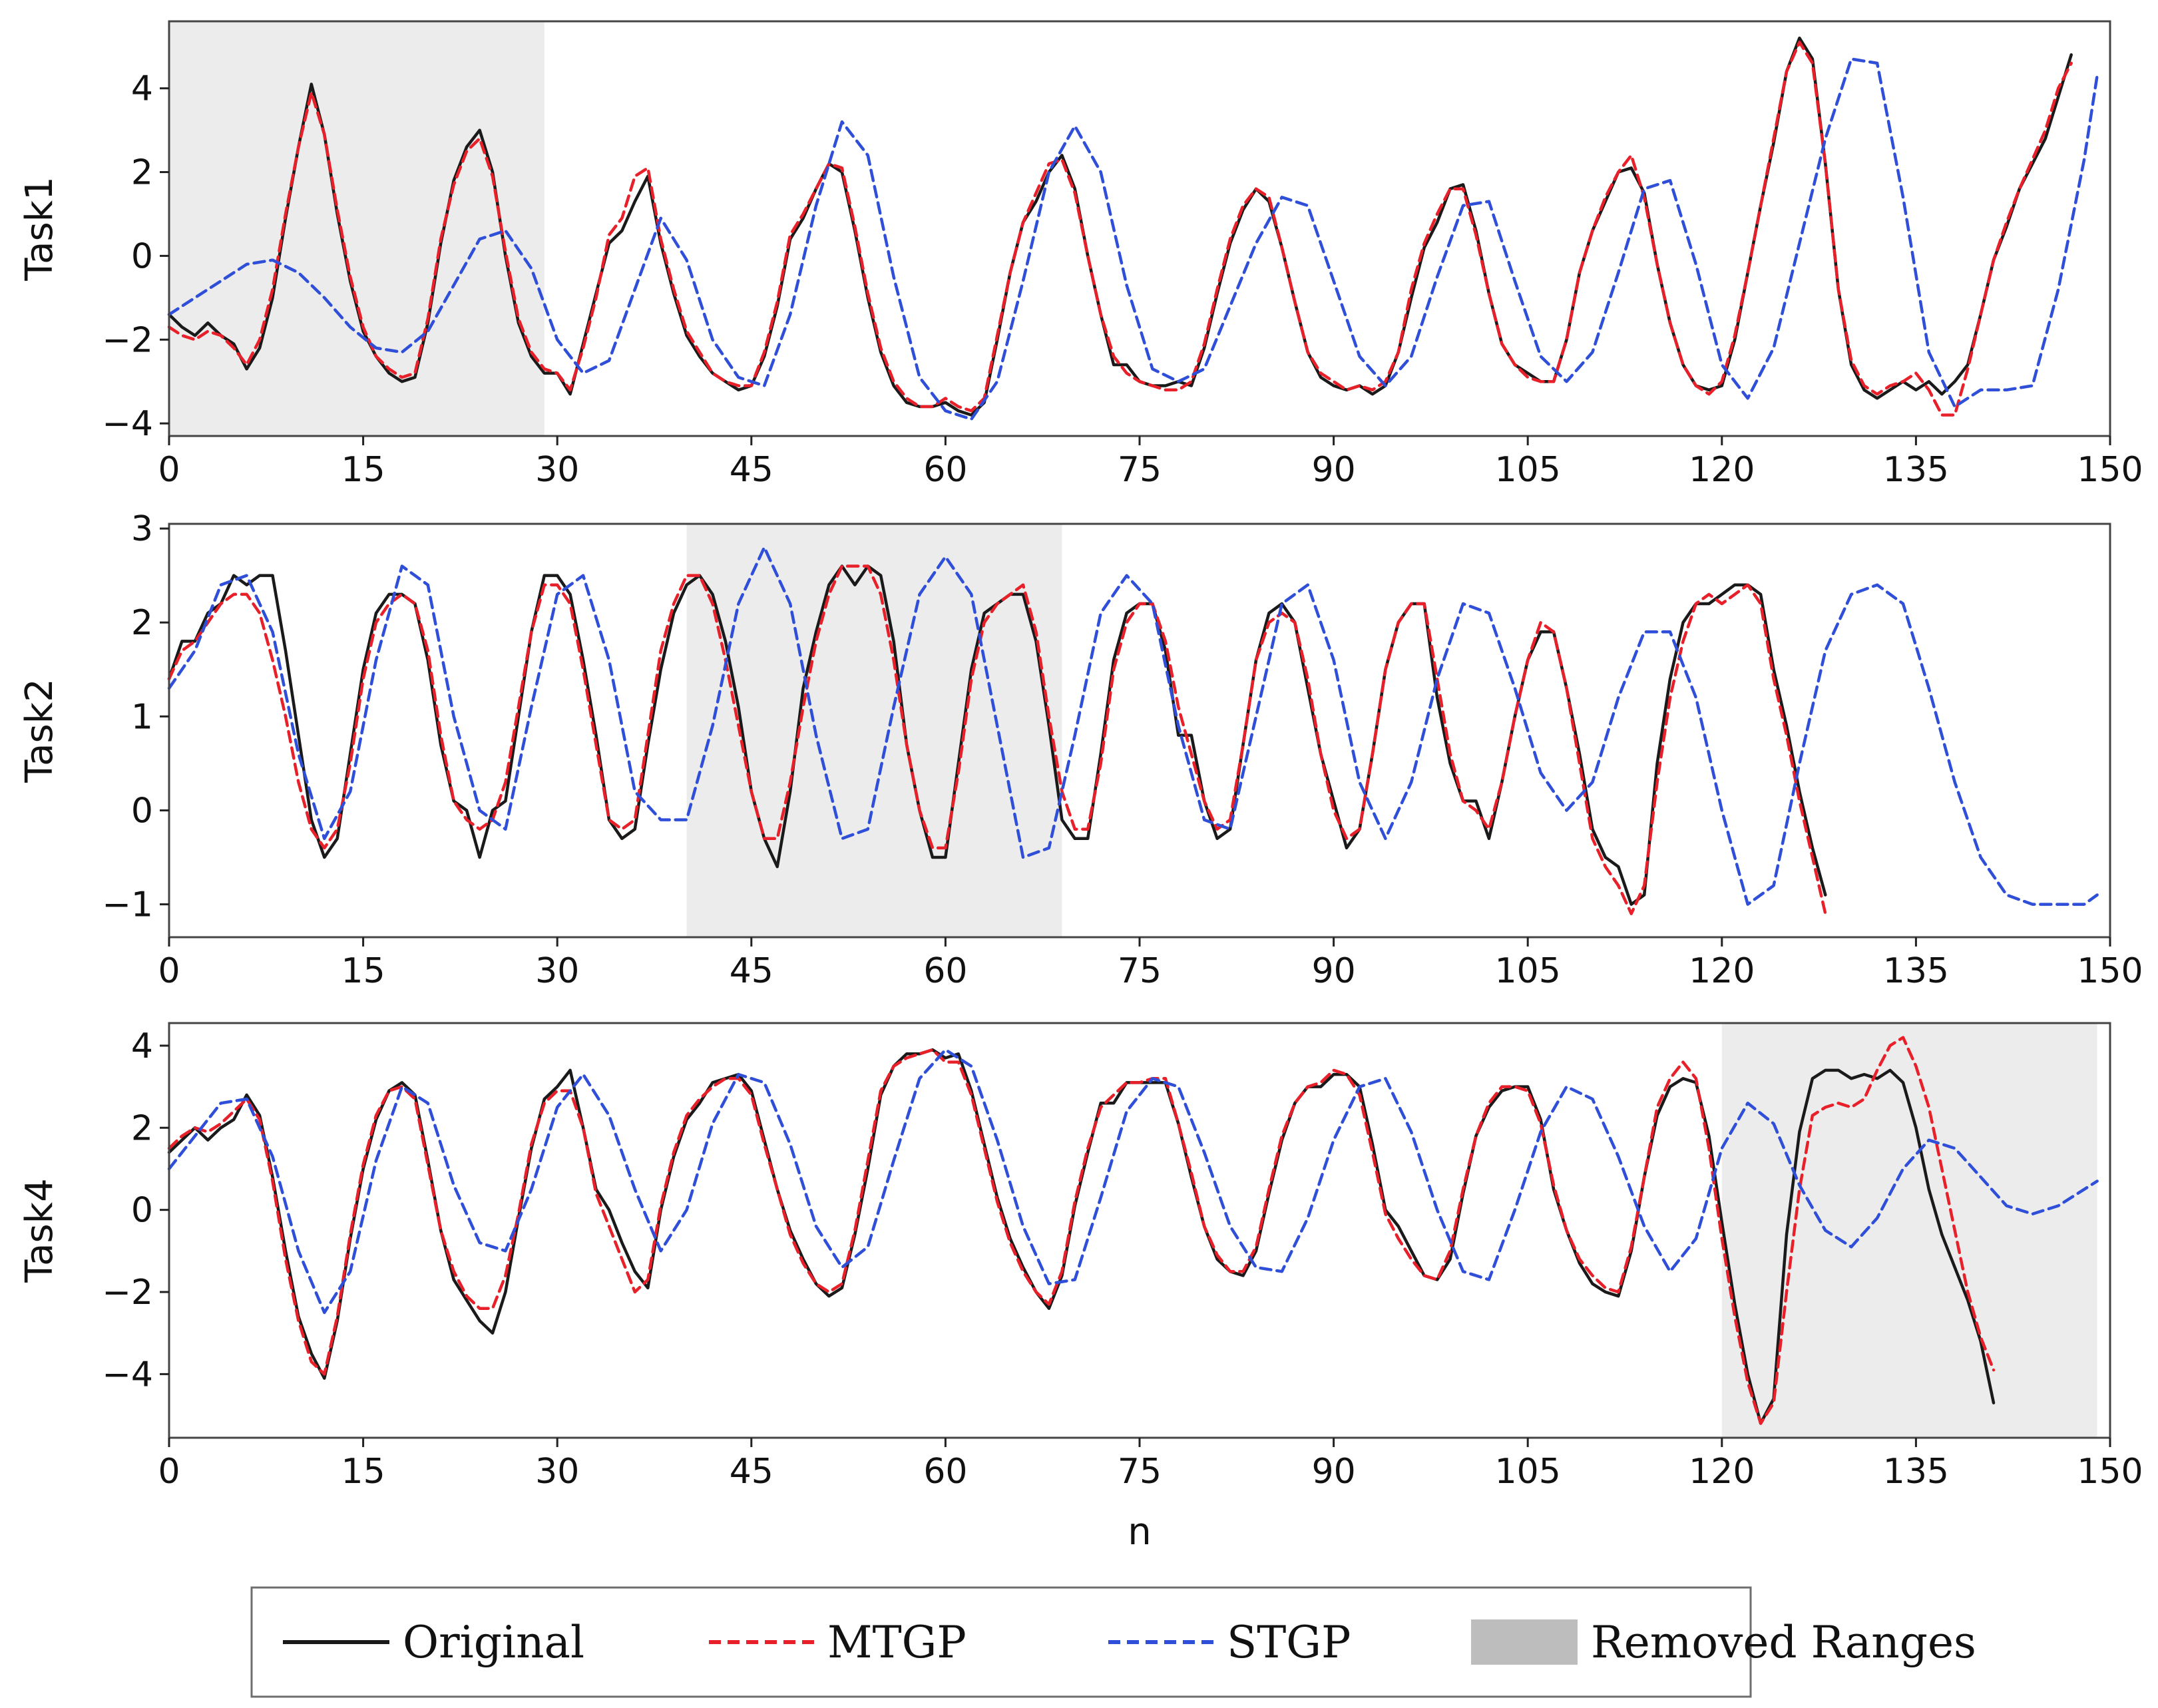  Describe the element at coordinates (1334, 1472) in the screenshot. I see `task4-x-tick-label: 90` at that location.